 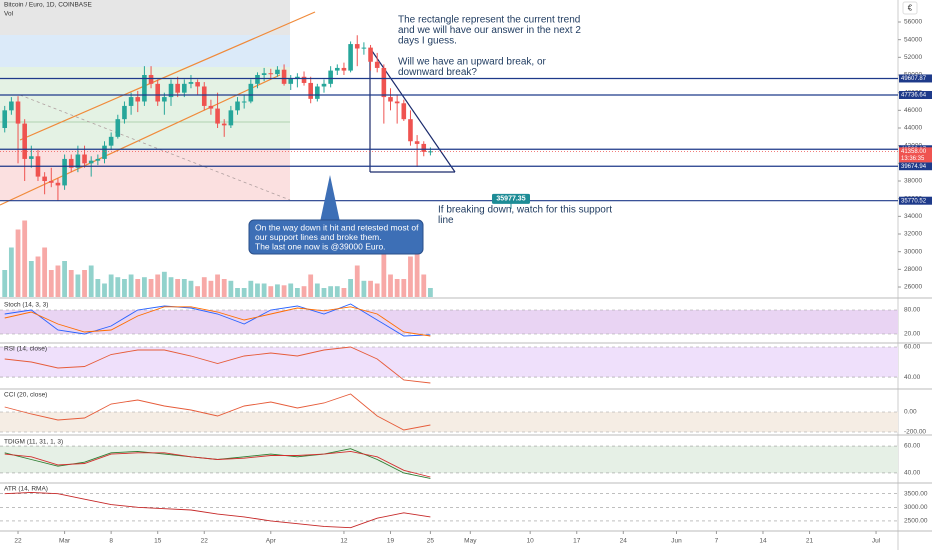 What do you see at coordinates (914, 167) in the screenshot?
I see `level-label: 39674.94` at bounding box center [914, 167].